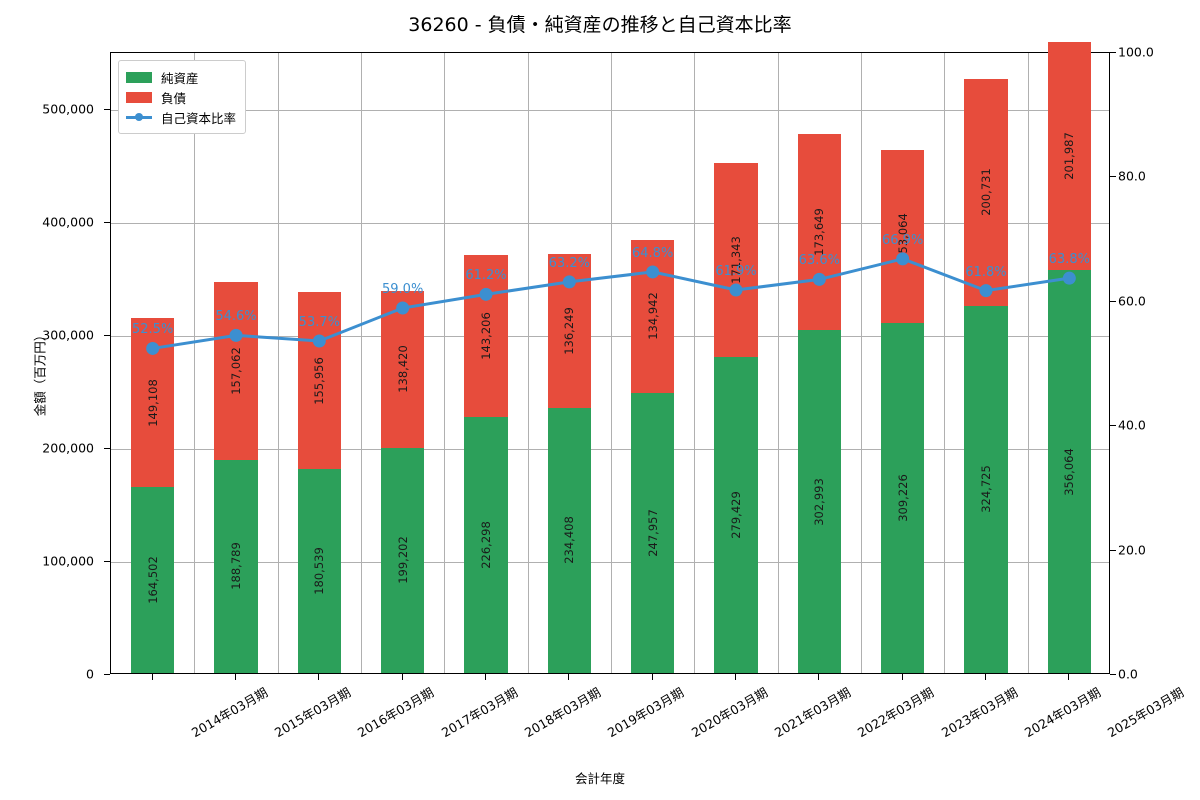 This screenshot has height=800, width=1200. Describe the element at coordinates (319, 380) in the screenshot. I see `bar-segment-liabilities: 155,956` at that location.